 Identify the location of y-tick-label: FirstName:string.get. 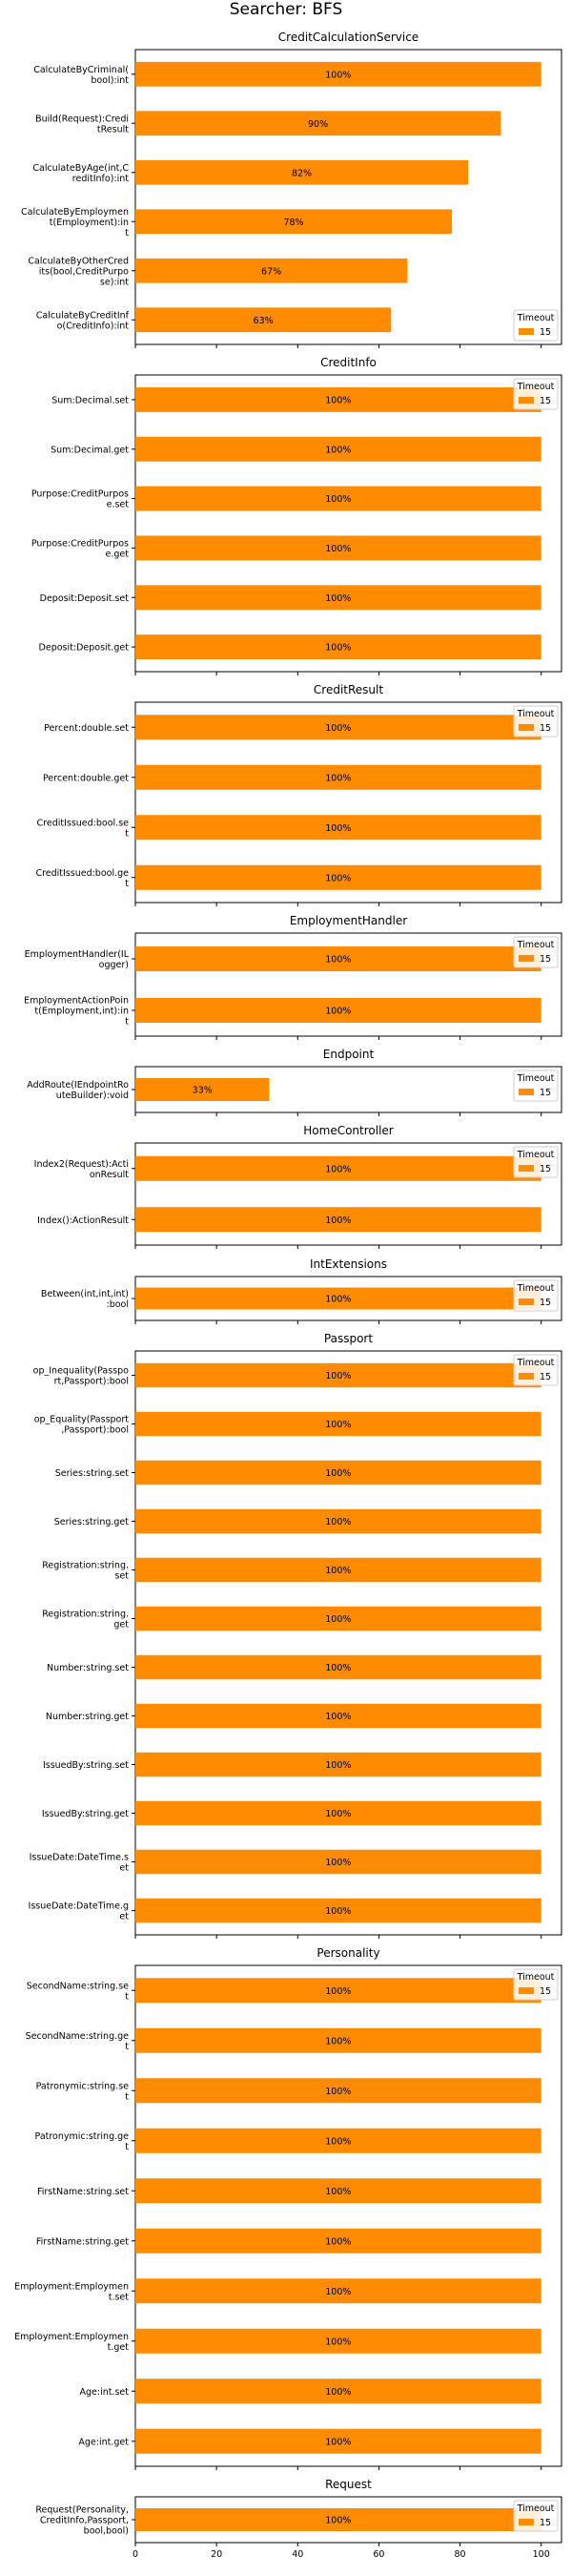
(82, 2241).